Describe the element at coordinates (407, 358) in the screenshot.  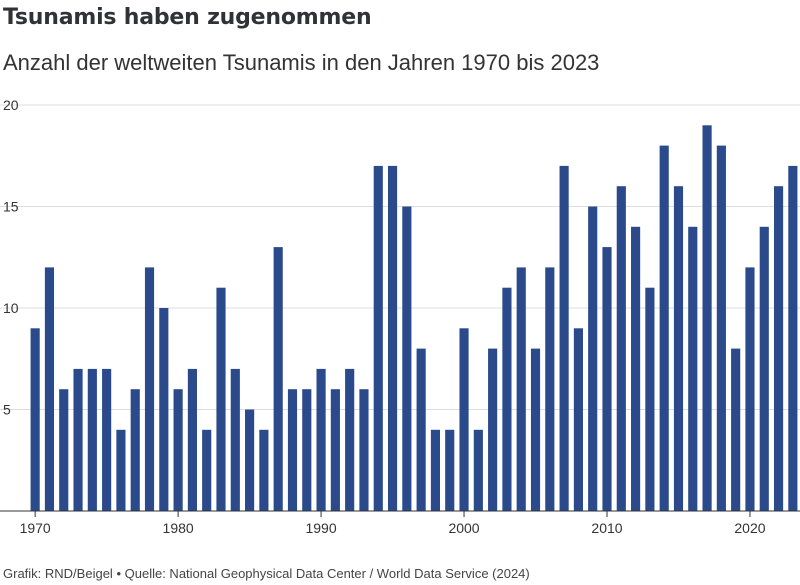
I see `bar-1996` at that location.